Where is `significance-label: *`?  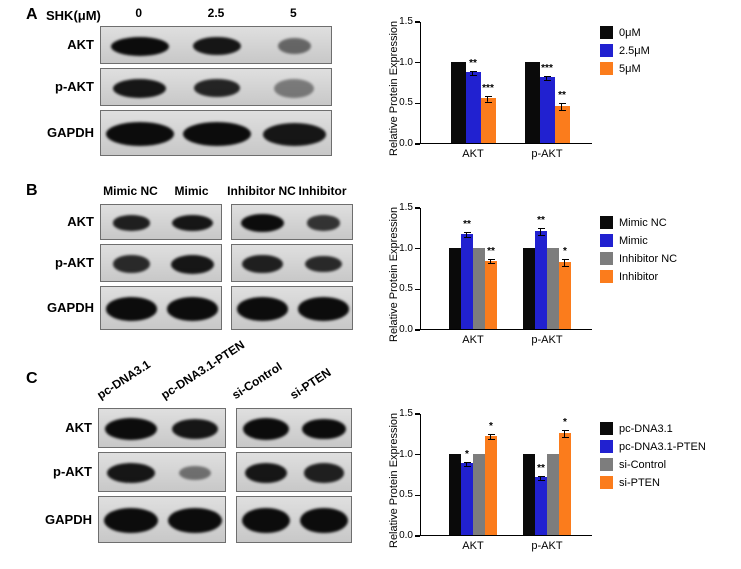 significance-label: * is located at coordinates (491, 426).